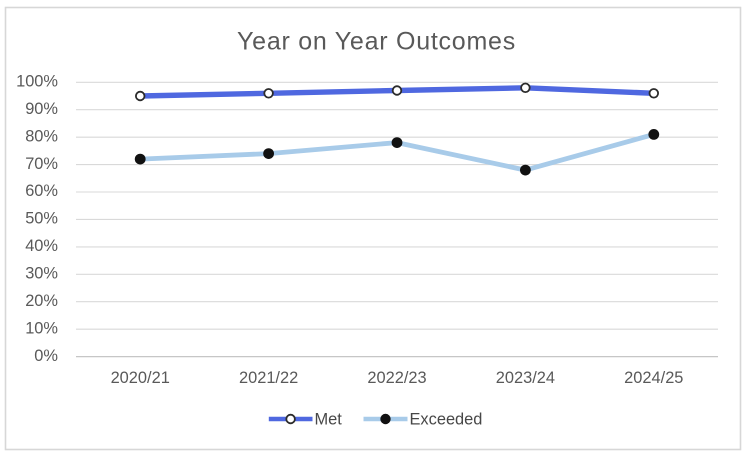 Image resolution: width=746 pixels, height=463 pixels. I want to click on svg-text: 2022/23, so click(396, 378).